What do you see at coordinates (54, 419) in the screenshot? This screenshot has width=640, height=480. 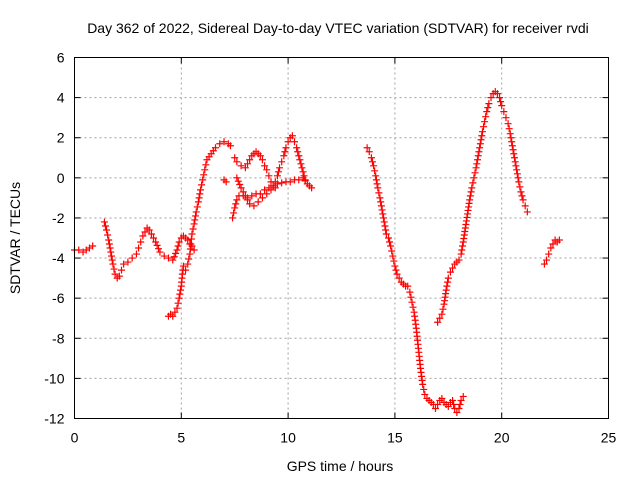 I see `y-tick-label: -12` at bounding box center [54, 419].